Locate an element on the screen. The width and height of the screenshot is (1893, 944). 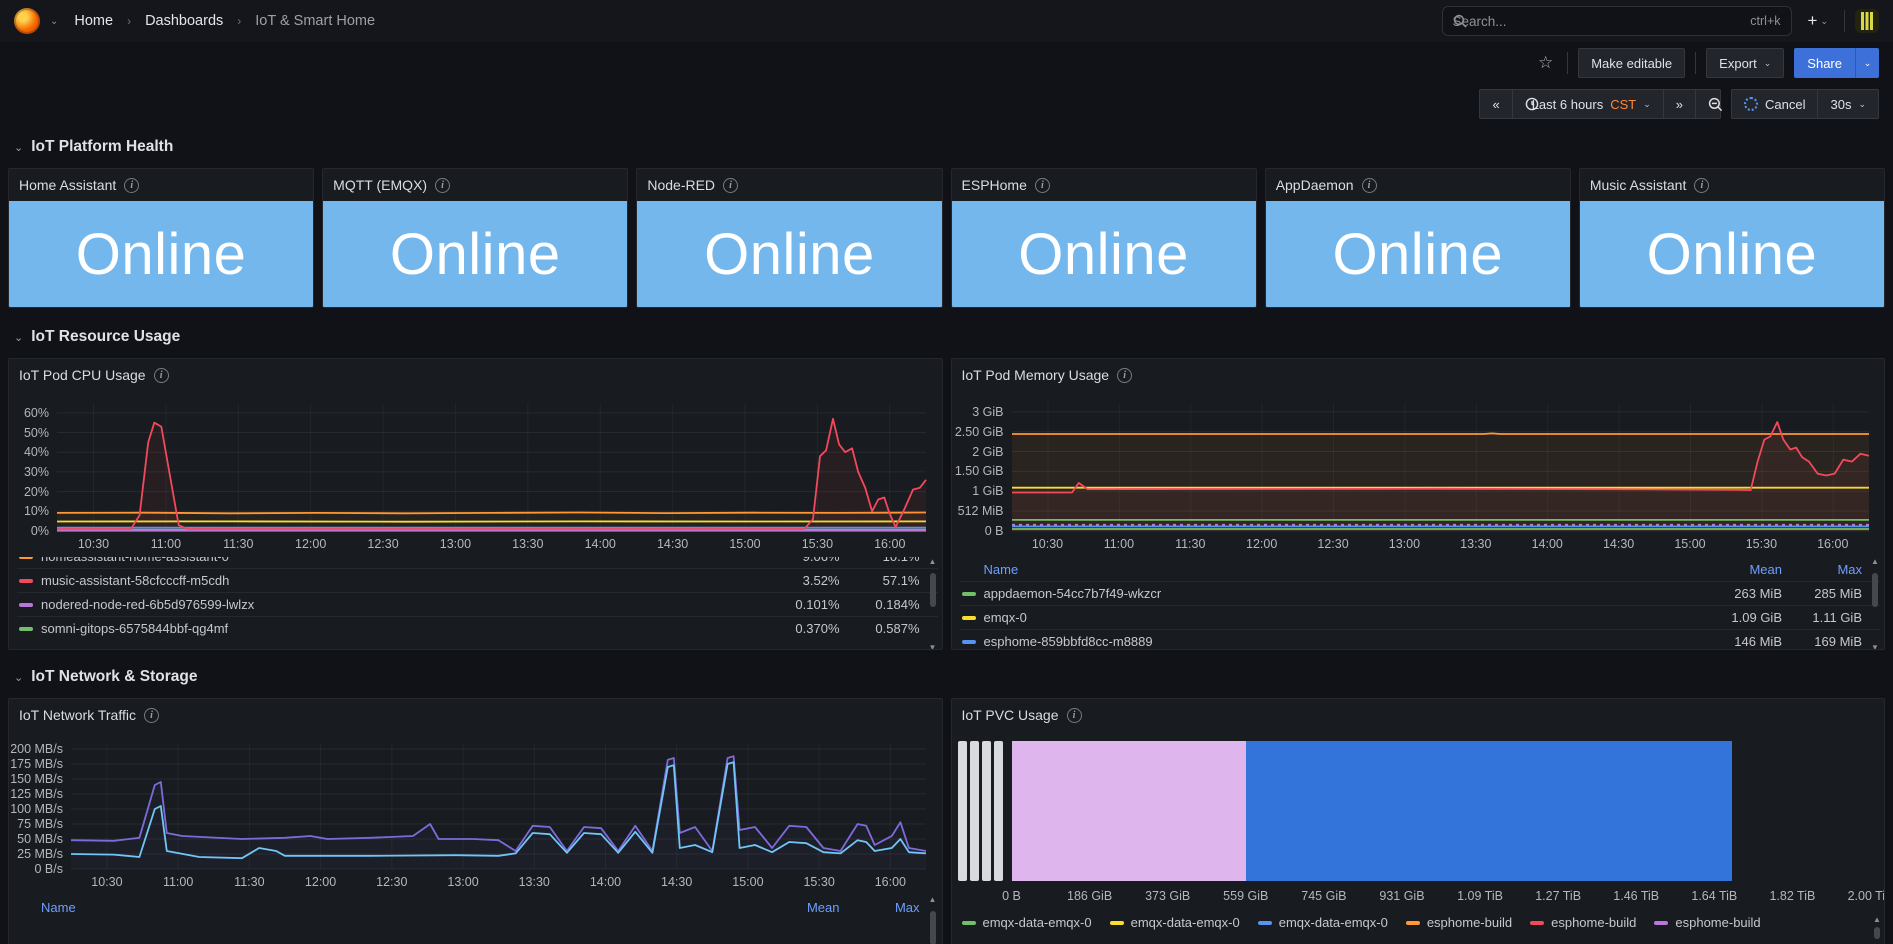
breadcrumb-home: Home is located at coordinates (94, 21).